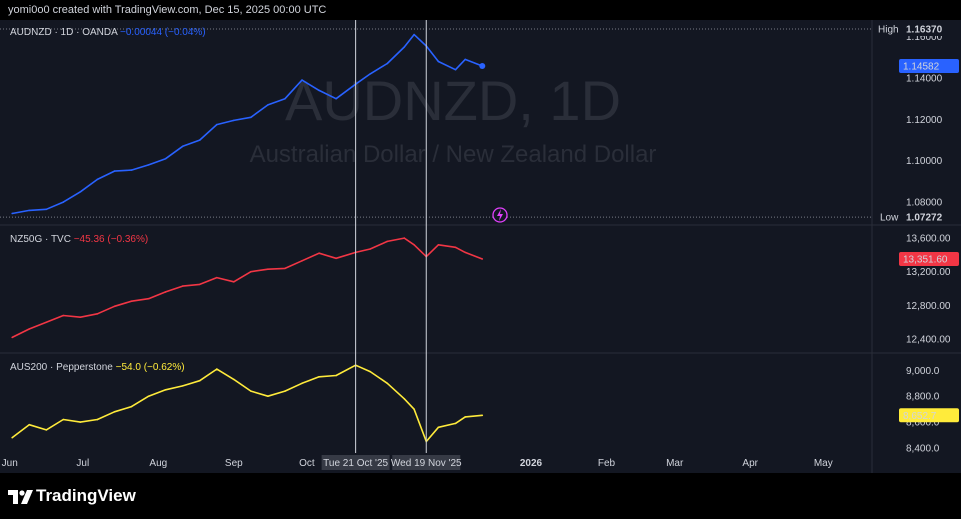 The width and height of the screenshot is (961, 519). I want to click on y-tick-label: 8,600.0, so click(923, 423).